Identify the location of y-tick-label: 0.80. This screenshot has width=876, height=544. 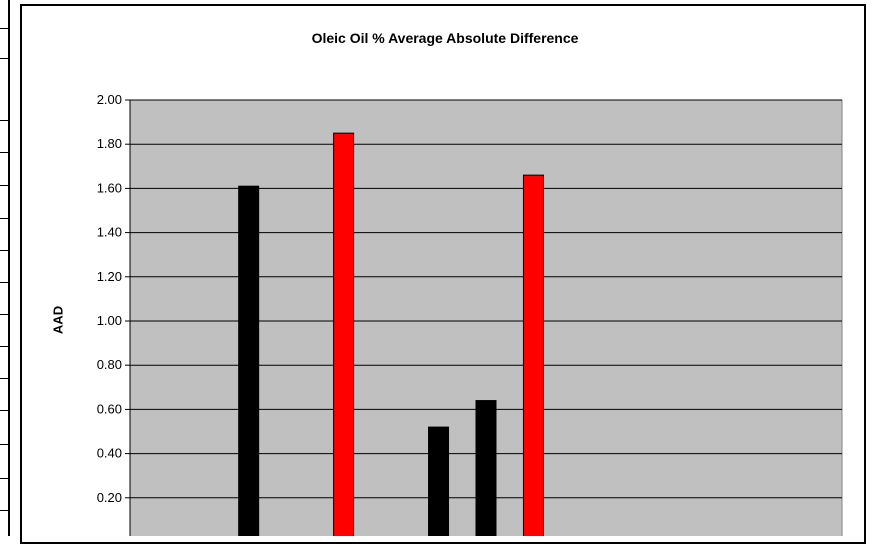
(109, 364).